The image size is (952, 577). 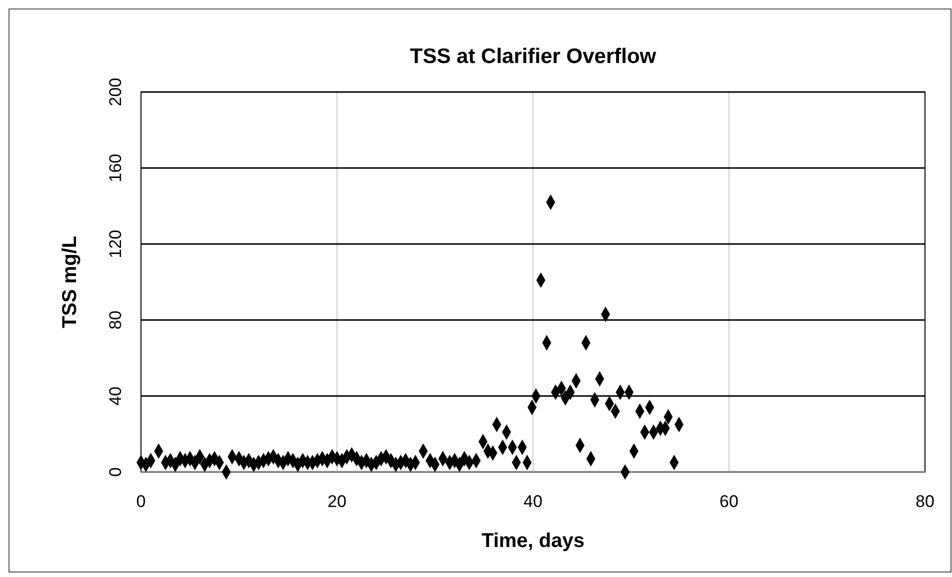 What do you see at coordinates (533, 501) in the screenshot?
I see `x-tick-label: 40` at bounding box center [533, 501].